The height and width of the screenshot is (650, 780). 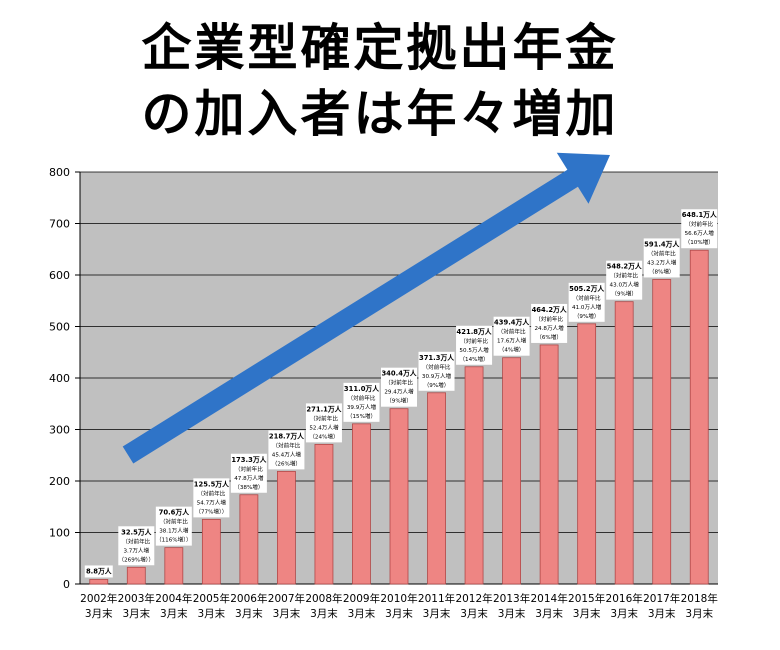 I want to click on y-tick-label: 200, so click(x=59, y=481).